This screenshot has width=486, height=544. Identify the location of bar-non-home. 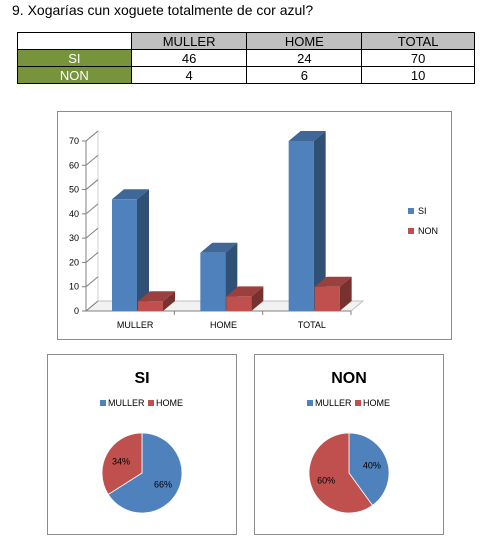
(239, 303).